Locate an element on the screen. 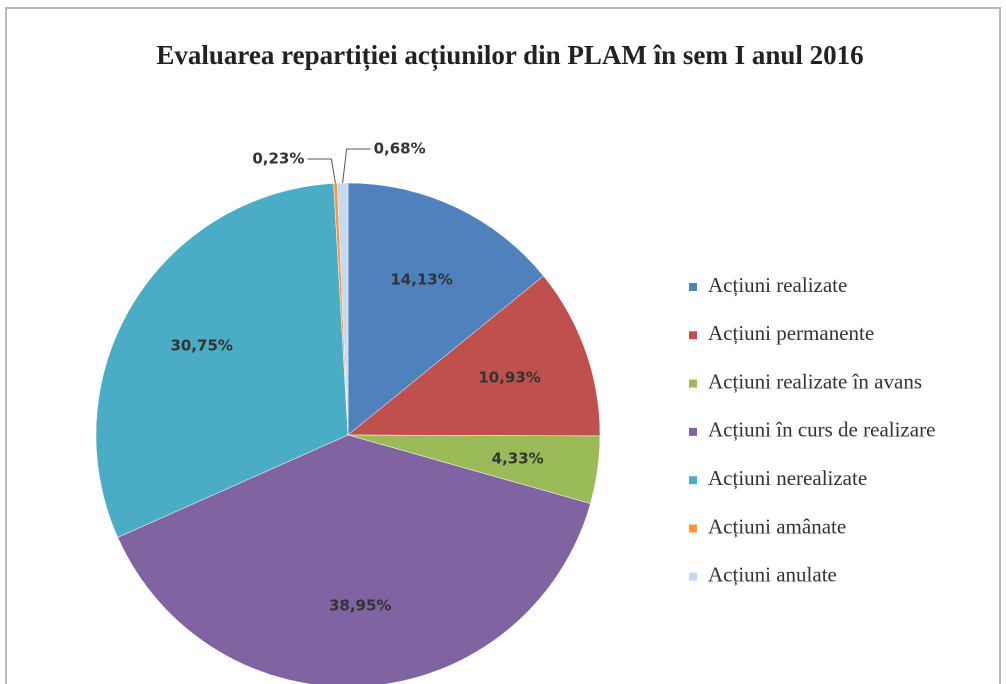  data-label: 30,75% is located at coordinates (201, 345).